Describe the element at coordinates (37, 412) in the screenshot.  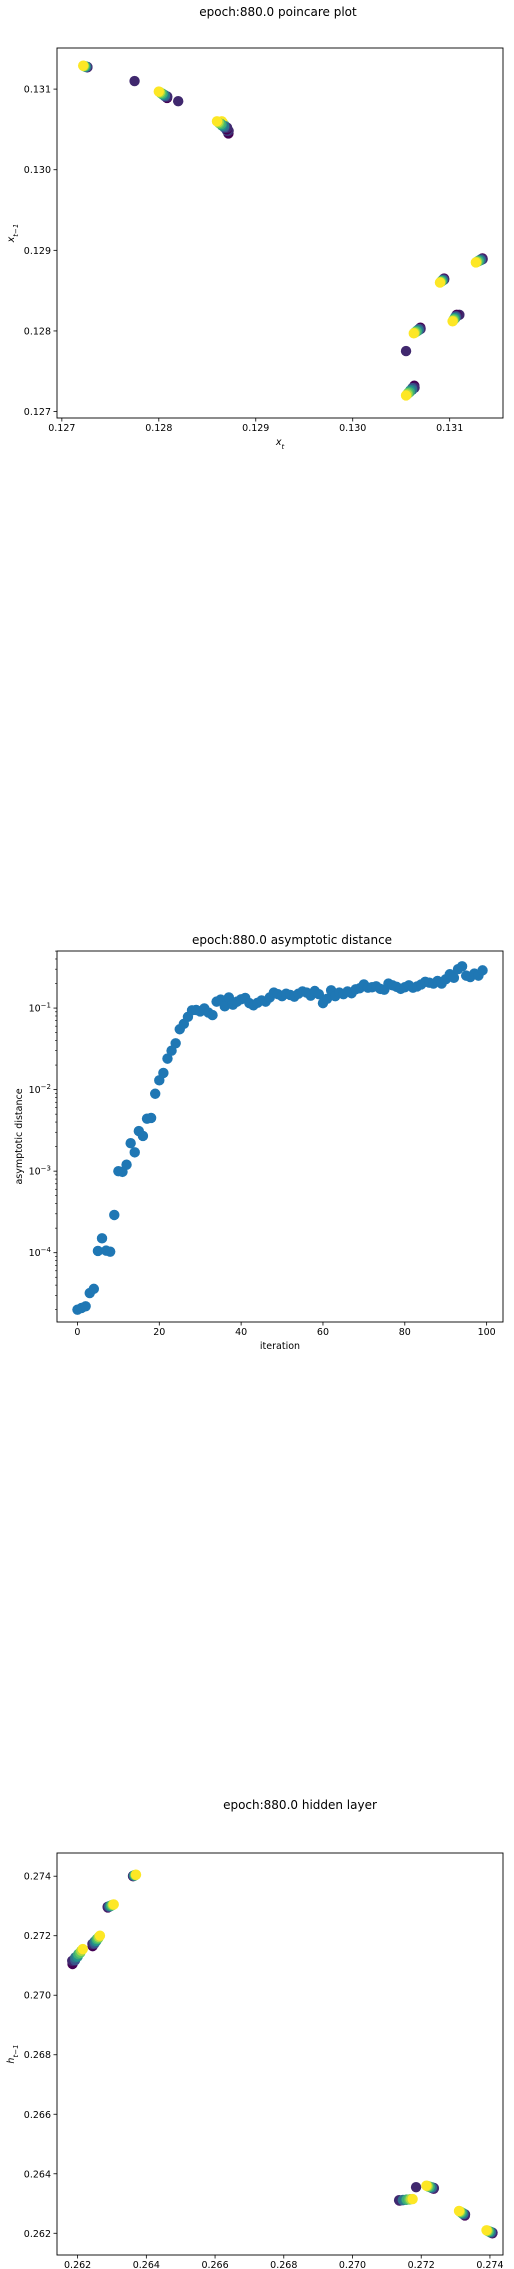
I see `y-tick-label: 0.127` at that location.